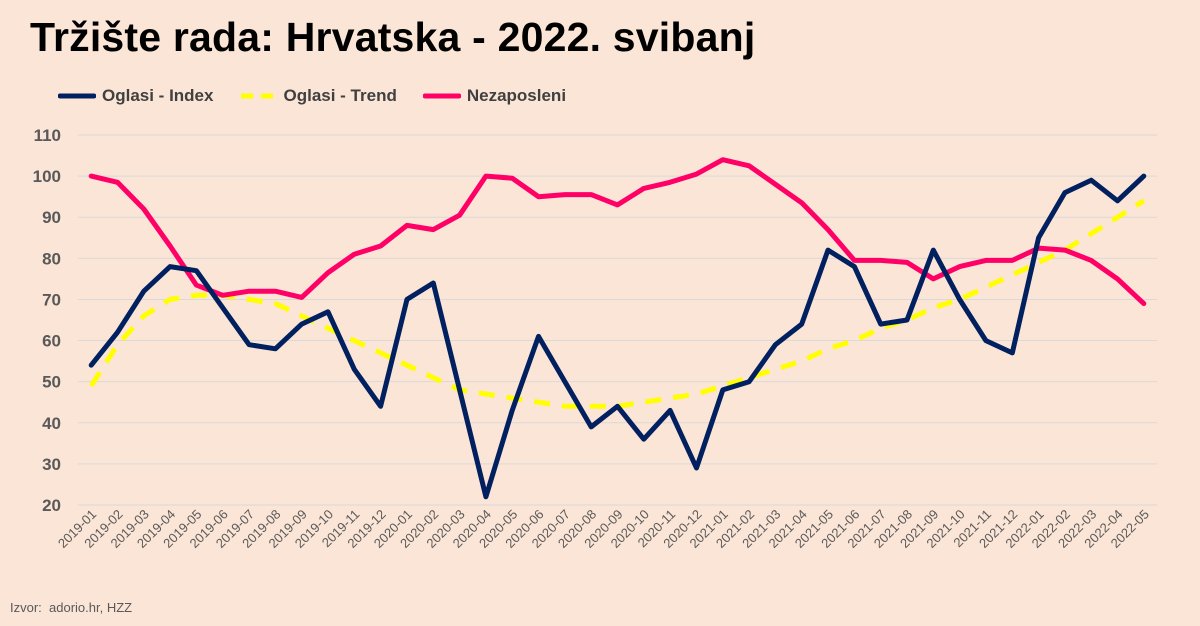 This screenshot has width=1200, height=626. I want to click on y-tick-label: 90, so click(51, 217).